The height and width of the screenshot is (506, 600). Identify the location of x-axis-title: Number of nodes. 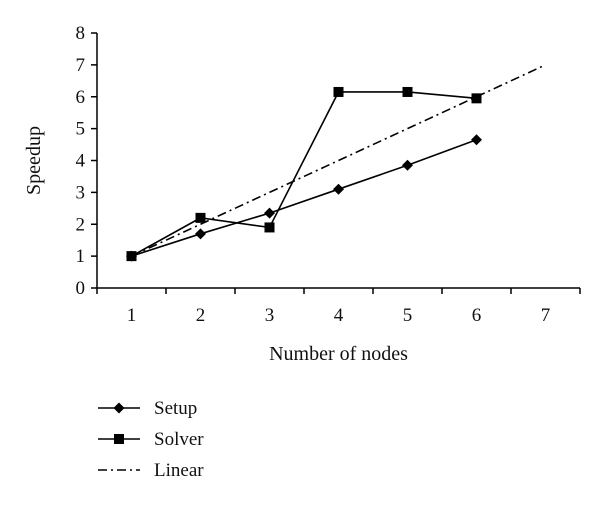
(338, 354).